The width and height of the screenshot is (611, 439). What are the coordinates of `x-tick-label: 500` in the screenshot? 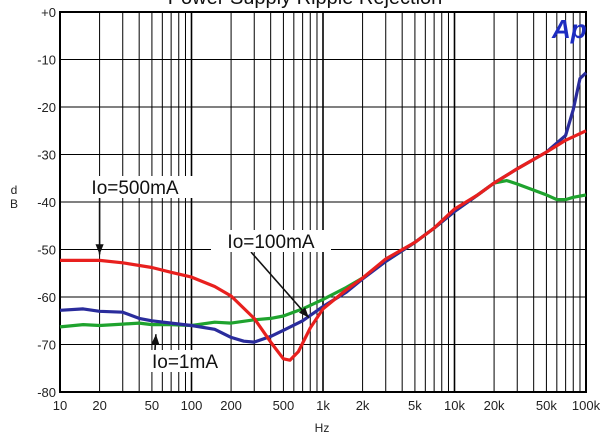 It's located at (284, 405).